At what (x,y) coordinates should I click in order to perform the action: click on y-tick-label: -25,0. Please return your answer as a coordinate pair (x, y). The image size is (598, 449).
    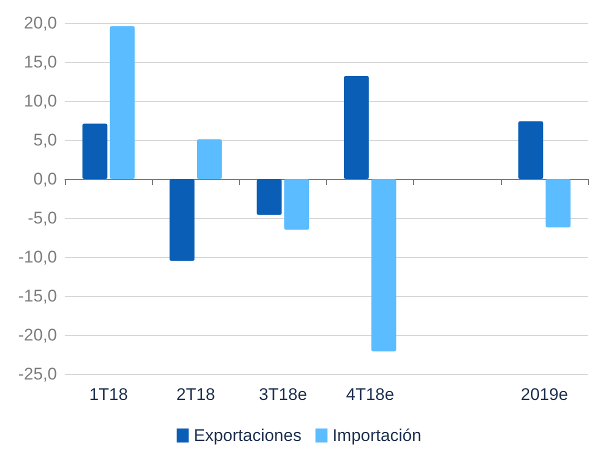
    Looking at the image, I should click on (37, 374).